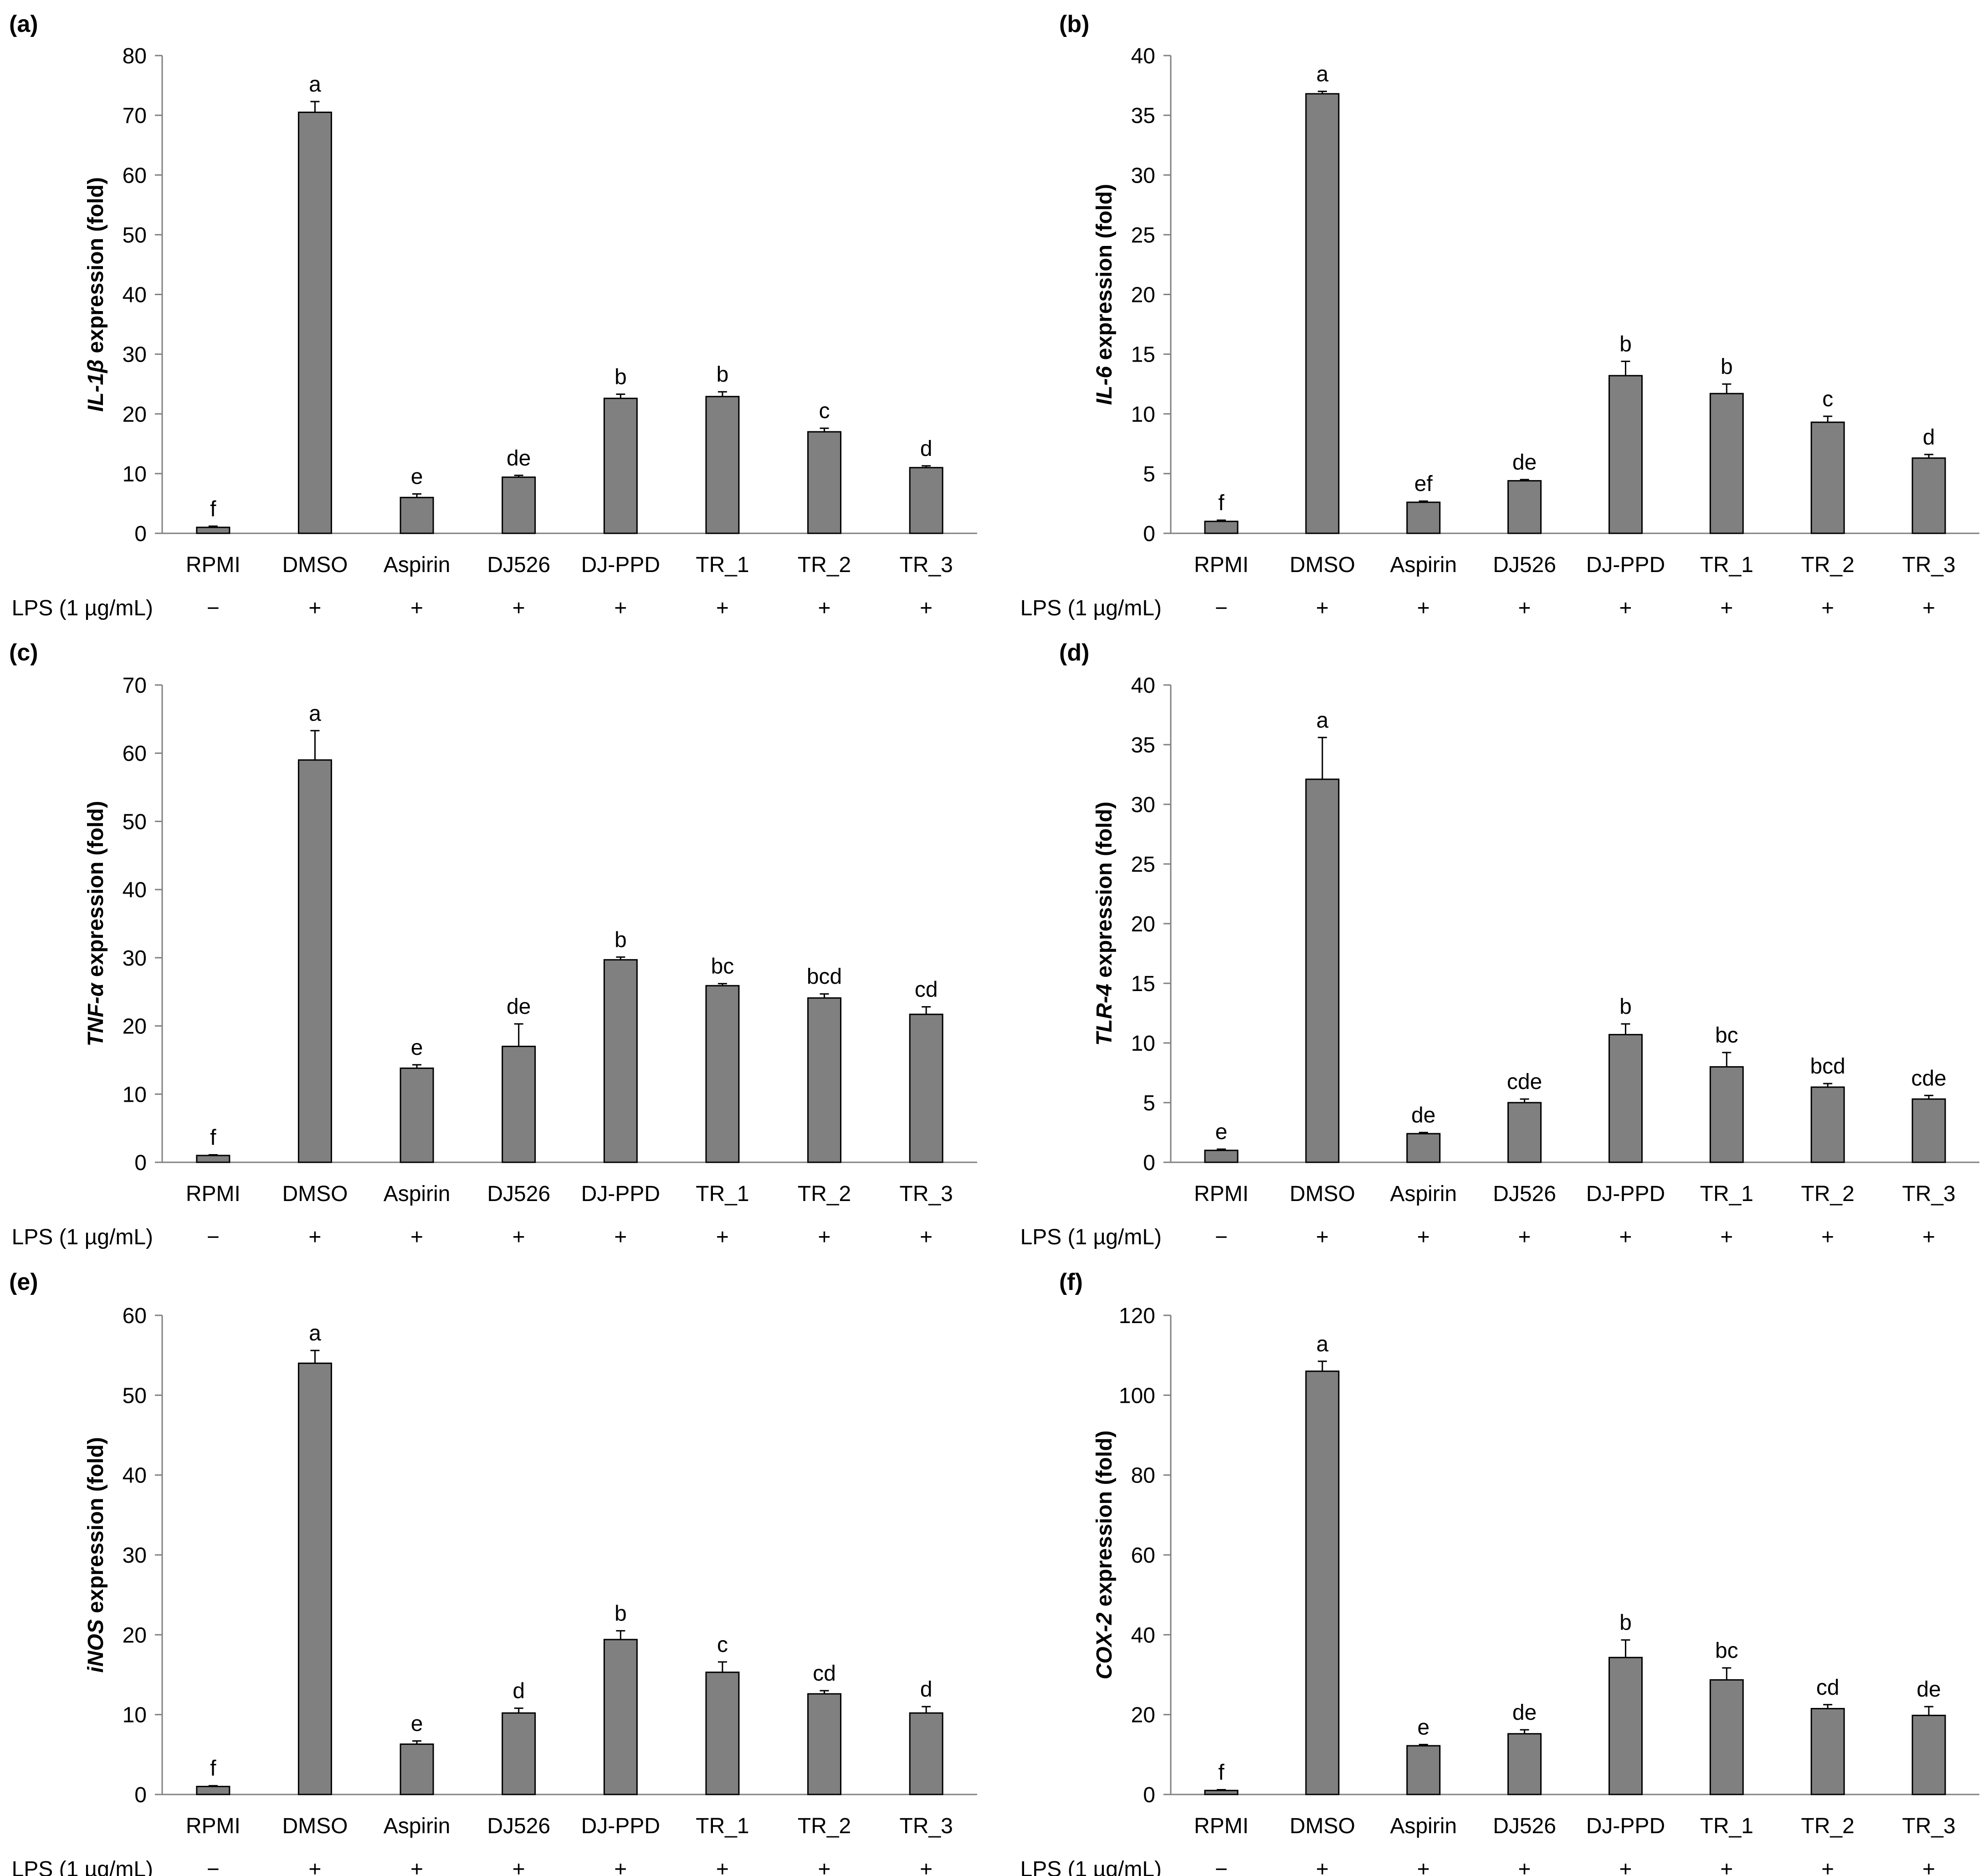 The image size is (1988, 1876). What do you see at coordinates (1143, 865) in the screenshot?
I see `y-tick-label: 25` at bounding box center [1143, 865].